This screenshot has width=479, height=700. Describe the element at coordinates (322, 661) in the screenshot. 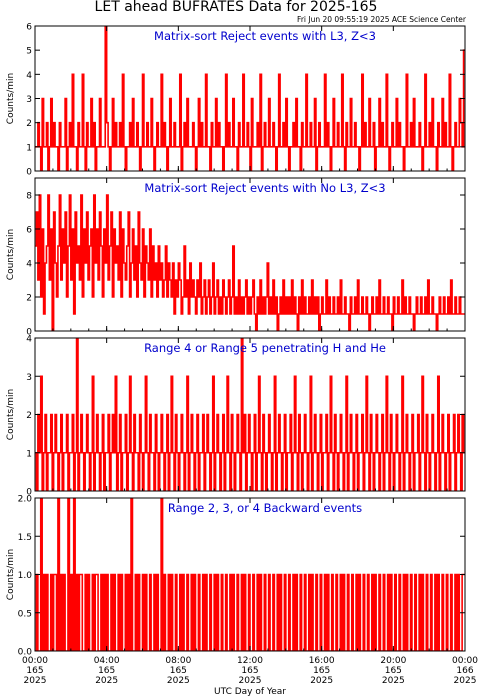

I see `x-tick-time: 16:00` at that location.